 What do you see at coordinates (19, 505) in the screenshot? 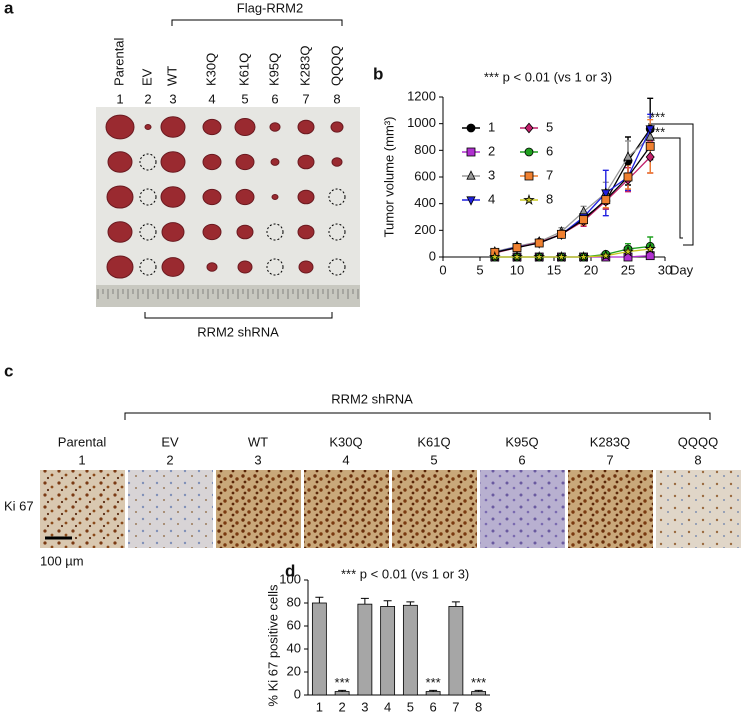
I see `row-label: Ki 67` at bounding box center [19, 505].